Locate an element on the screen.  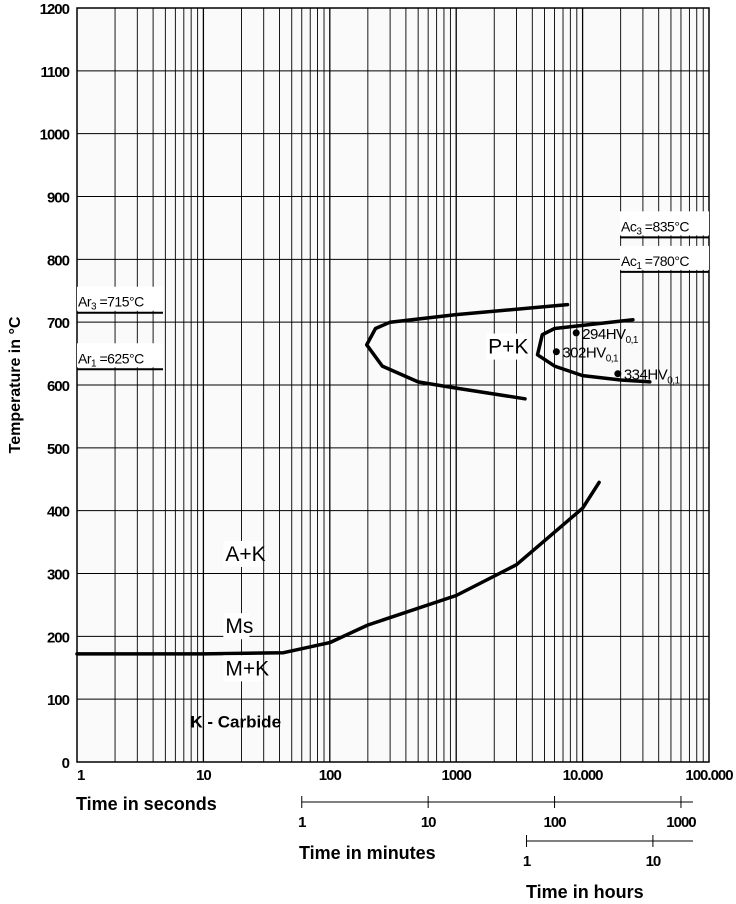
hardness-label: 334HV0,1 is located at coordinates (652, 377).